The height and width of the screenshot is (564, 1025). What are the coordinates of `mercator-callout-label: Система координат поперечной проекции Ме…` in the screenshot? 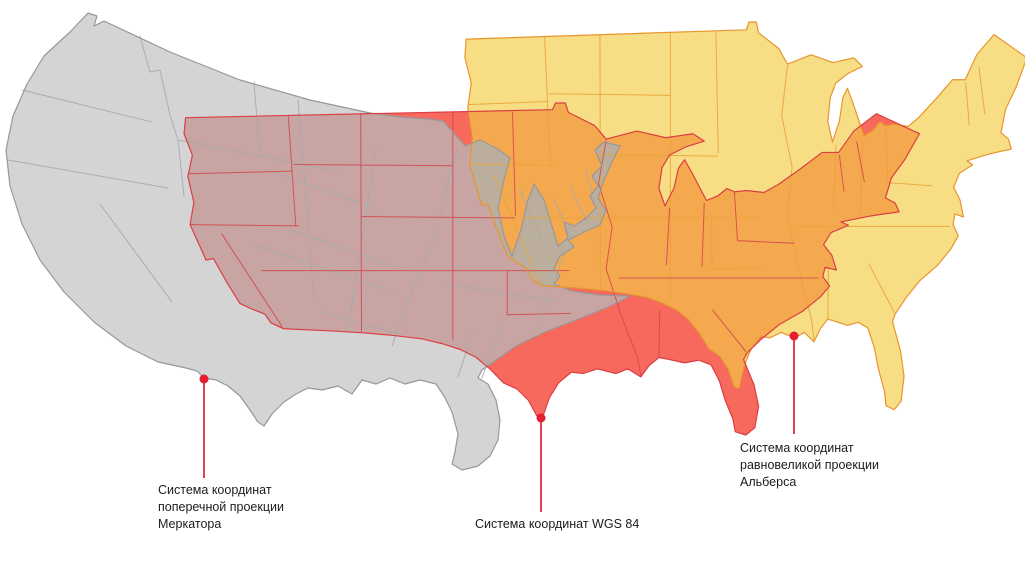 It's located at (221, 507).